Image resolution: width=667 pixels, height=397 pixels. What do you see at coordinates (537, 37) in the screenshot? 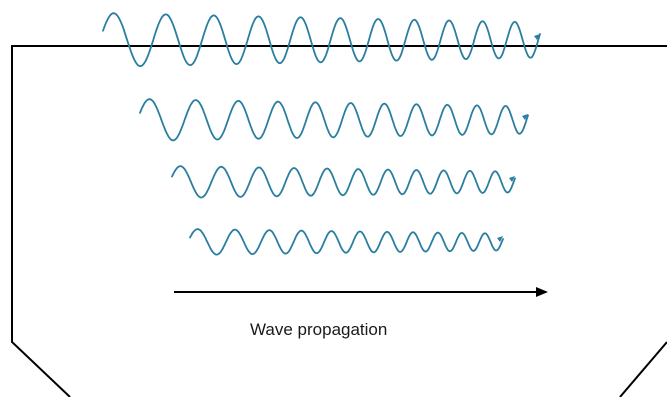
I see `wave-1-arrowhead` at bounding box center [537, 37].